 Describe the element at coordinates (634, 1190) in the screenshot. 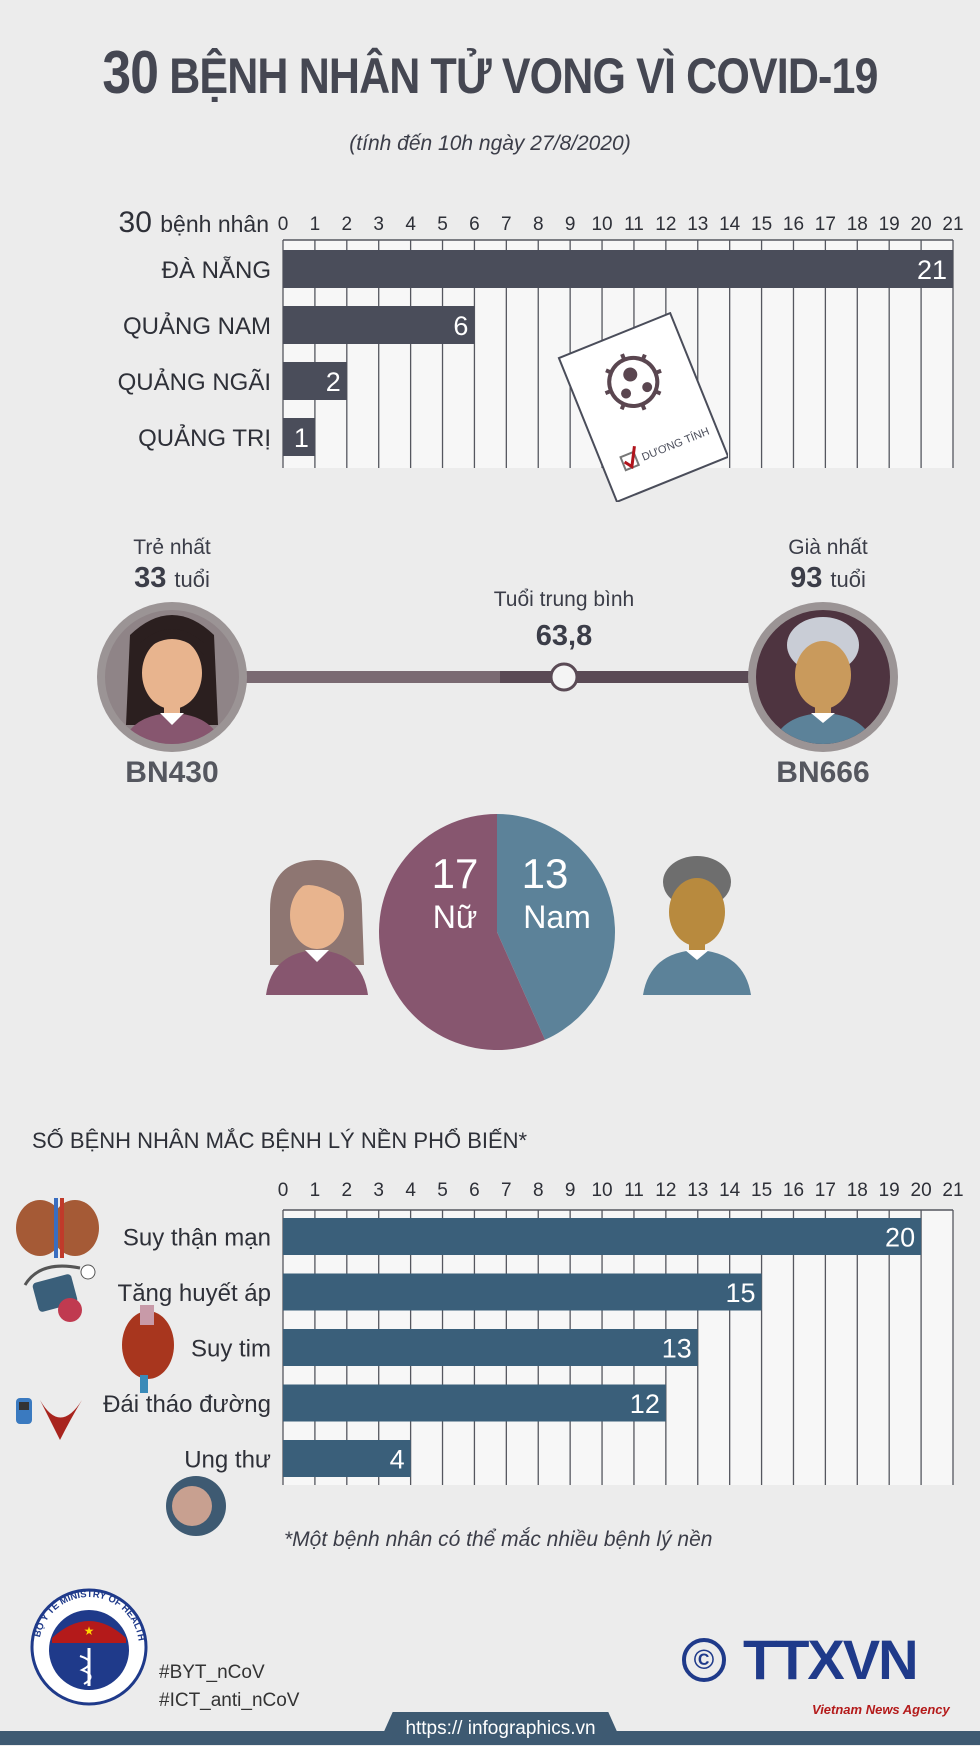

I see `tick-label: 11` at that location.